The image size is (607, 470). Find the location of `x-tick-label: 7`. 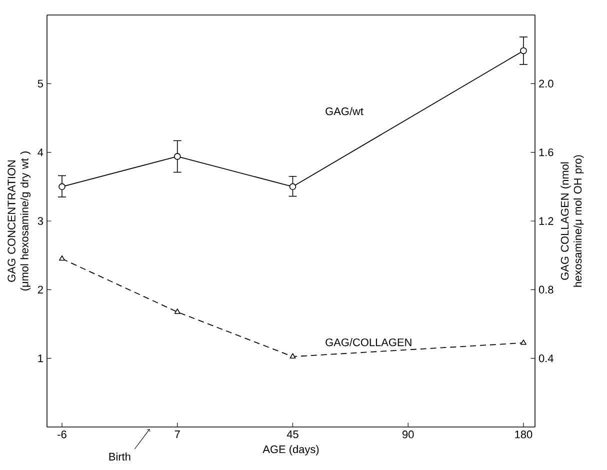

x-tick-label: 7 is located at coordinates (177, 434).